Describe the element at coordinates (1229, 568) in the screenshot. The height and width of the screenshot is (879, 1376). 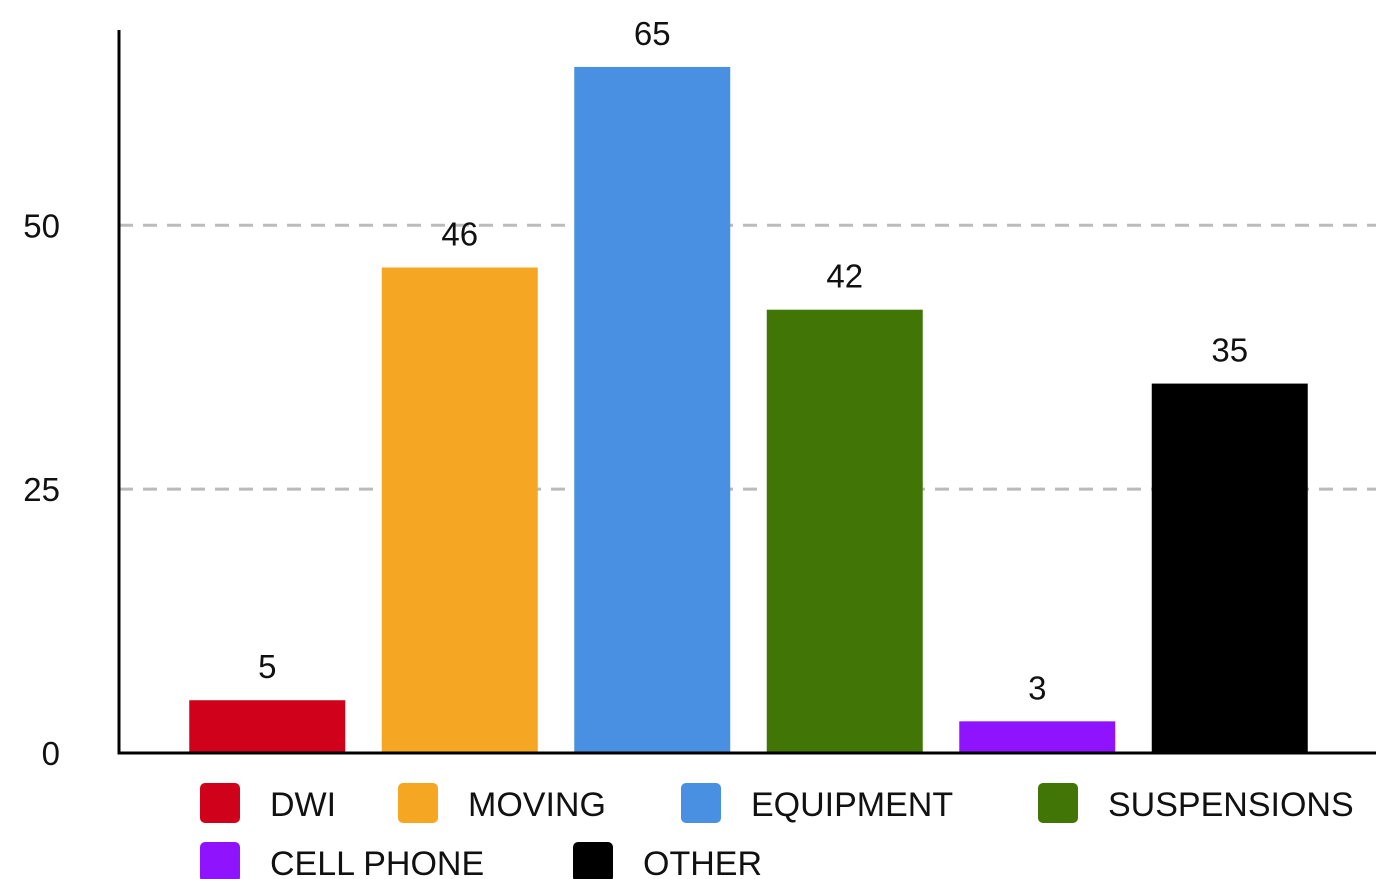
I see `bar-other` at that location.